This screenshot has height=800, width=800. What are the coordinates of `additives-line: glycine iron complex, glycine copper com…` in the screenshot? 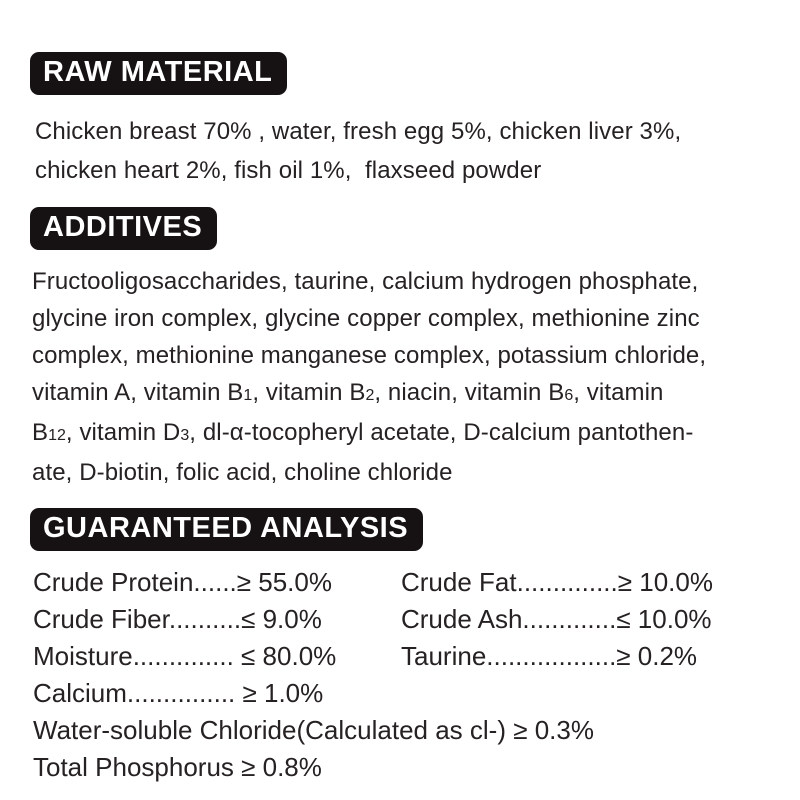 It's located at (402, 318).